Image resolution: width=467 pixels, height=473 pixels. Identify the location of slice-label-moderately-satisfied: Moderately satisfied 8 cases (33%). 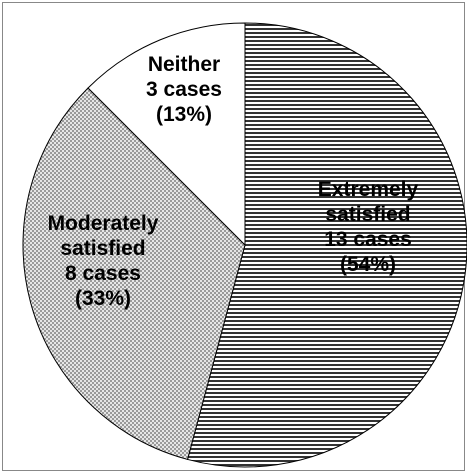
(103, 261).